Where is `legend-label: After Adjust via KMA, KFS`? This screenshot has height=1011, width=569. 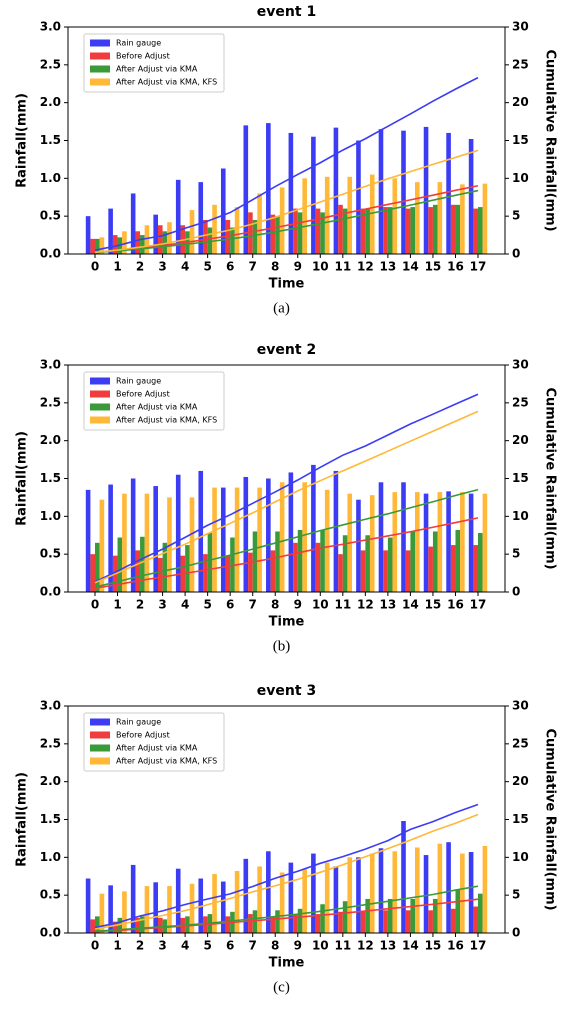
legend-label: After Adjust via KMA, KFS is located at coordinates (166, 420).